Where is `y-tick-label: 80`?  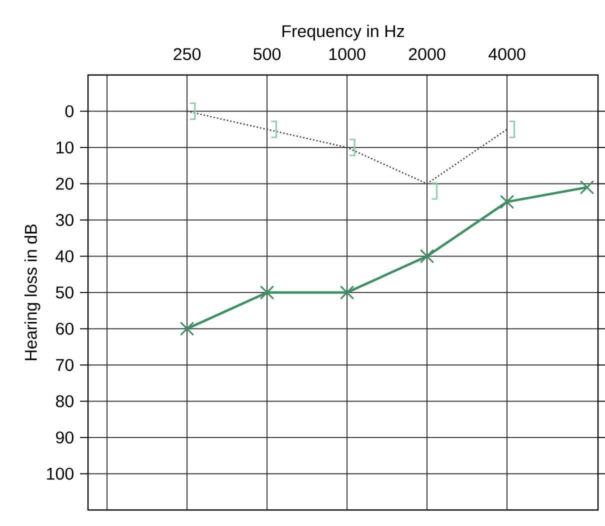
y-tick-label: 80 is located at coordinates (65, 401).